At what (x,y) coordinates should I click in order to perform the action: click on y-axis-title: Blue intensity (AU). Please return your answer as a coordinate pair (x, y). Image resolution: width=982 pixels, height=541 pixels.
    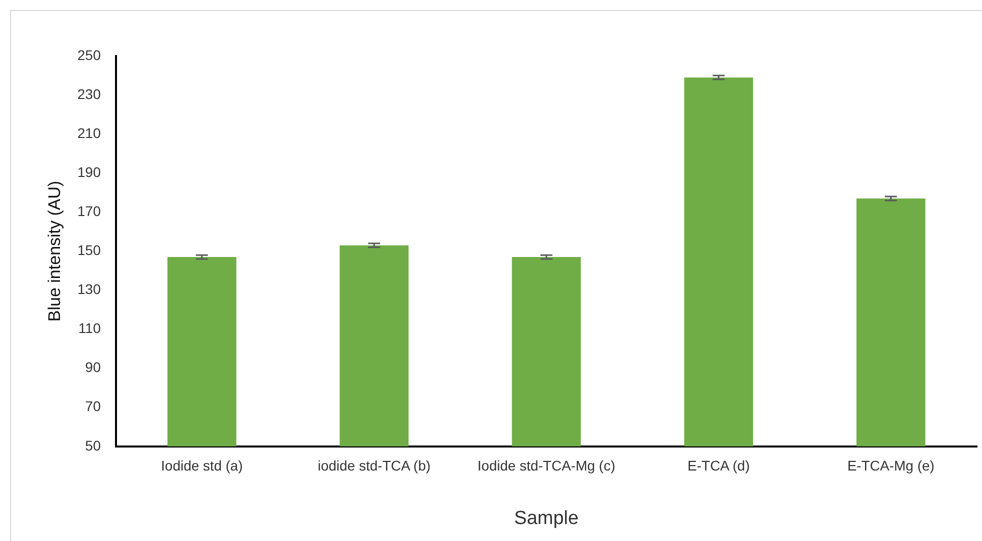
    Looking at the image, I should click on (54, 251).